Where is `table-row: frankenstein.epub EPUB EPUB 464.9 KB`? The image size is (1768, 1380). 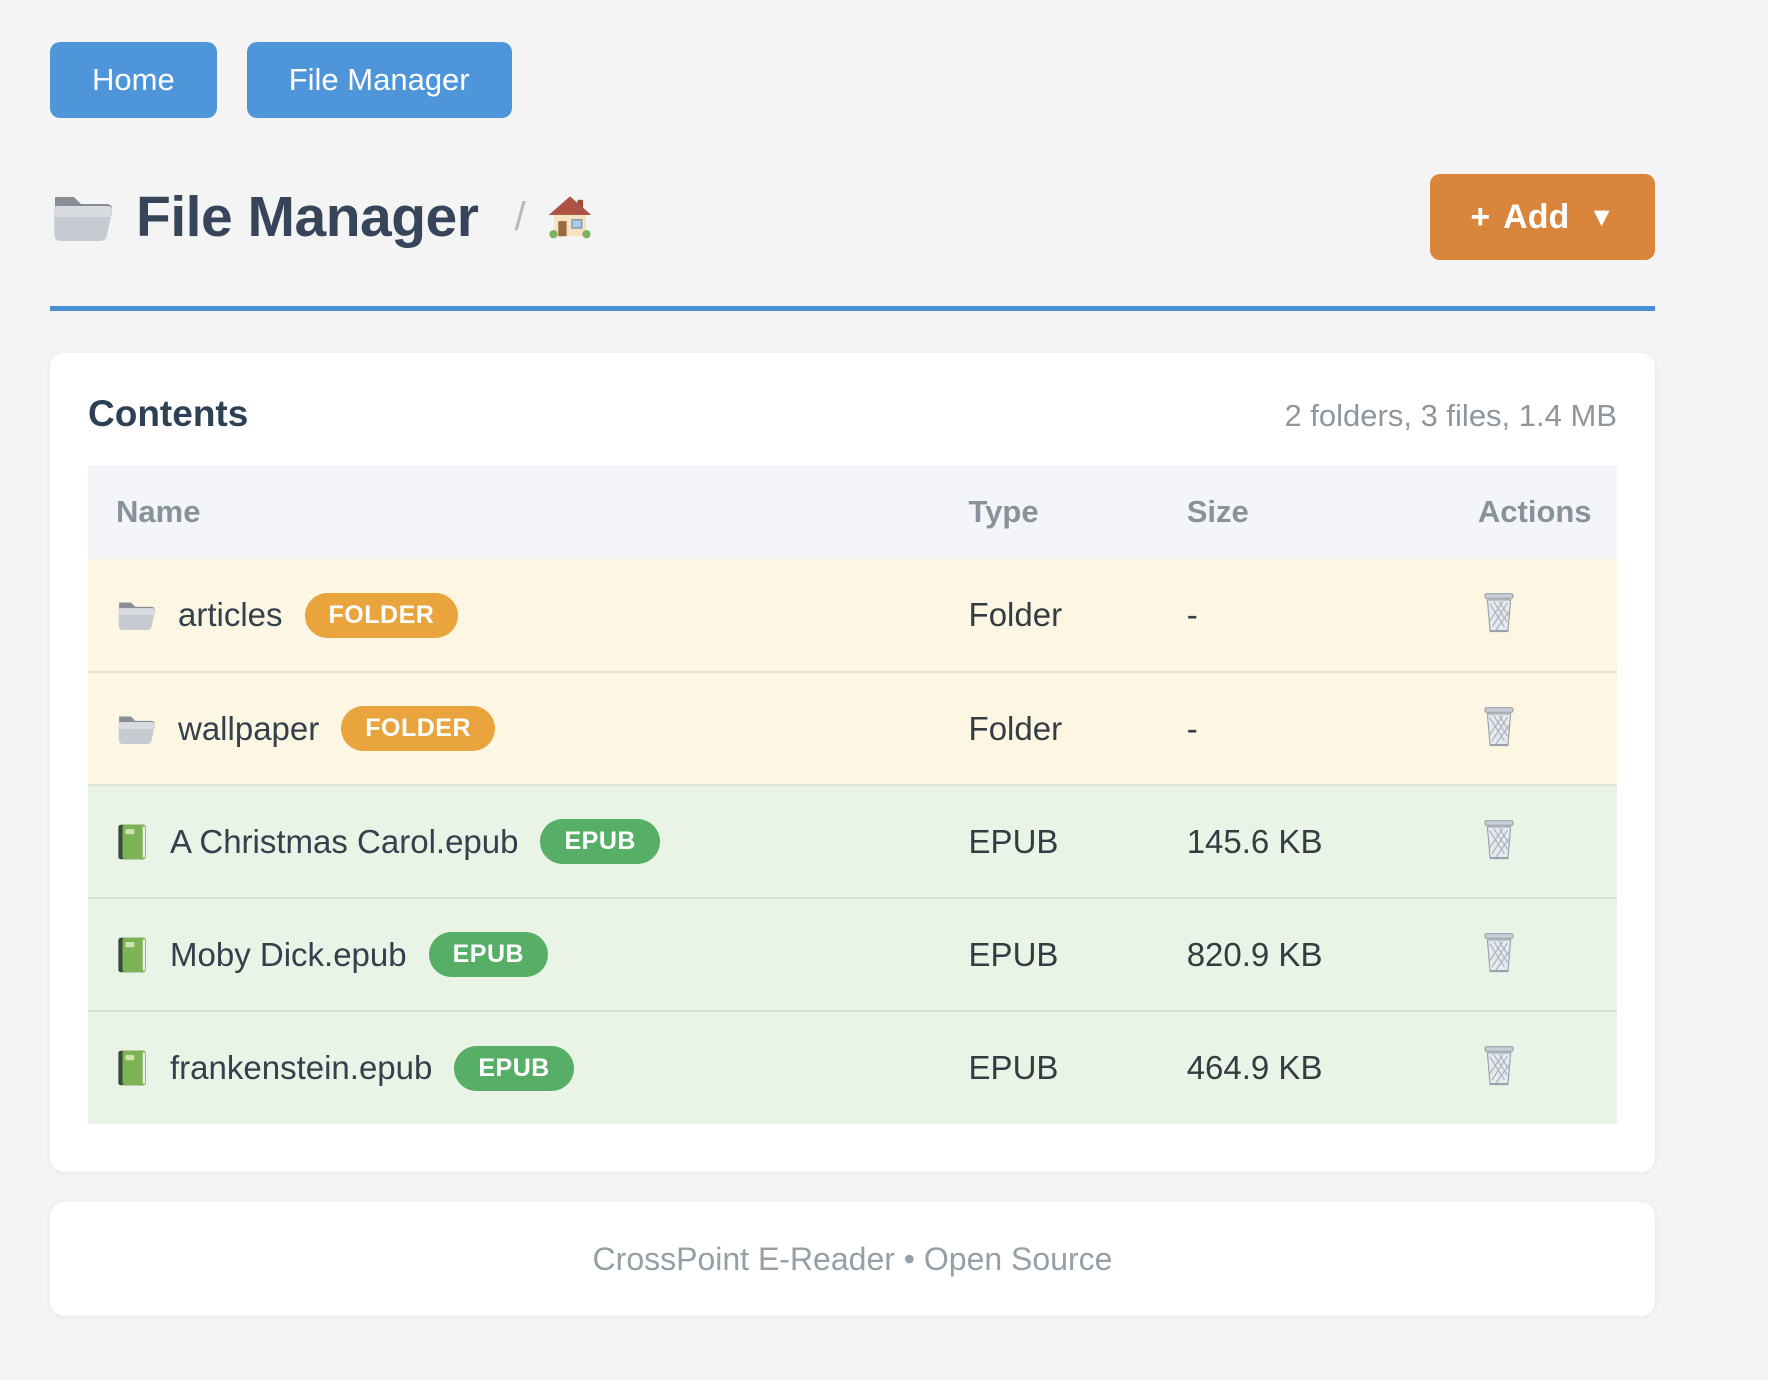 table-row: frankenstein.epub EPUB EPUB 464.9 KB is located at coordinates (852, 1067).